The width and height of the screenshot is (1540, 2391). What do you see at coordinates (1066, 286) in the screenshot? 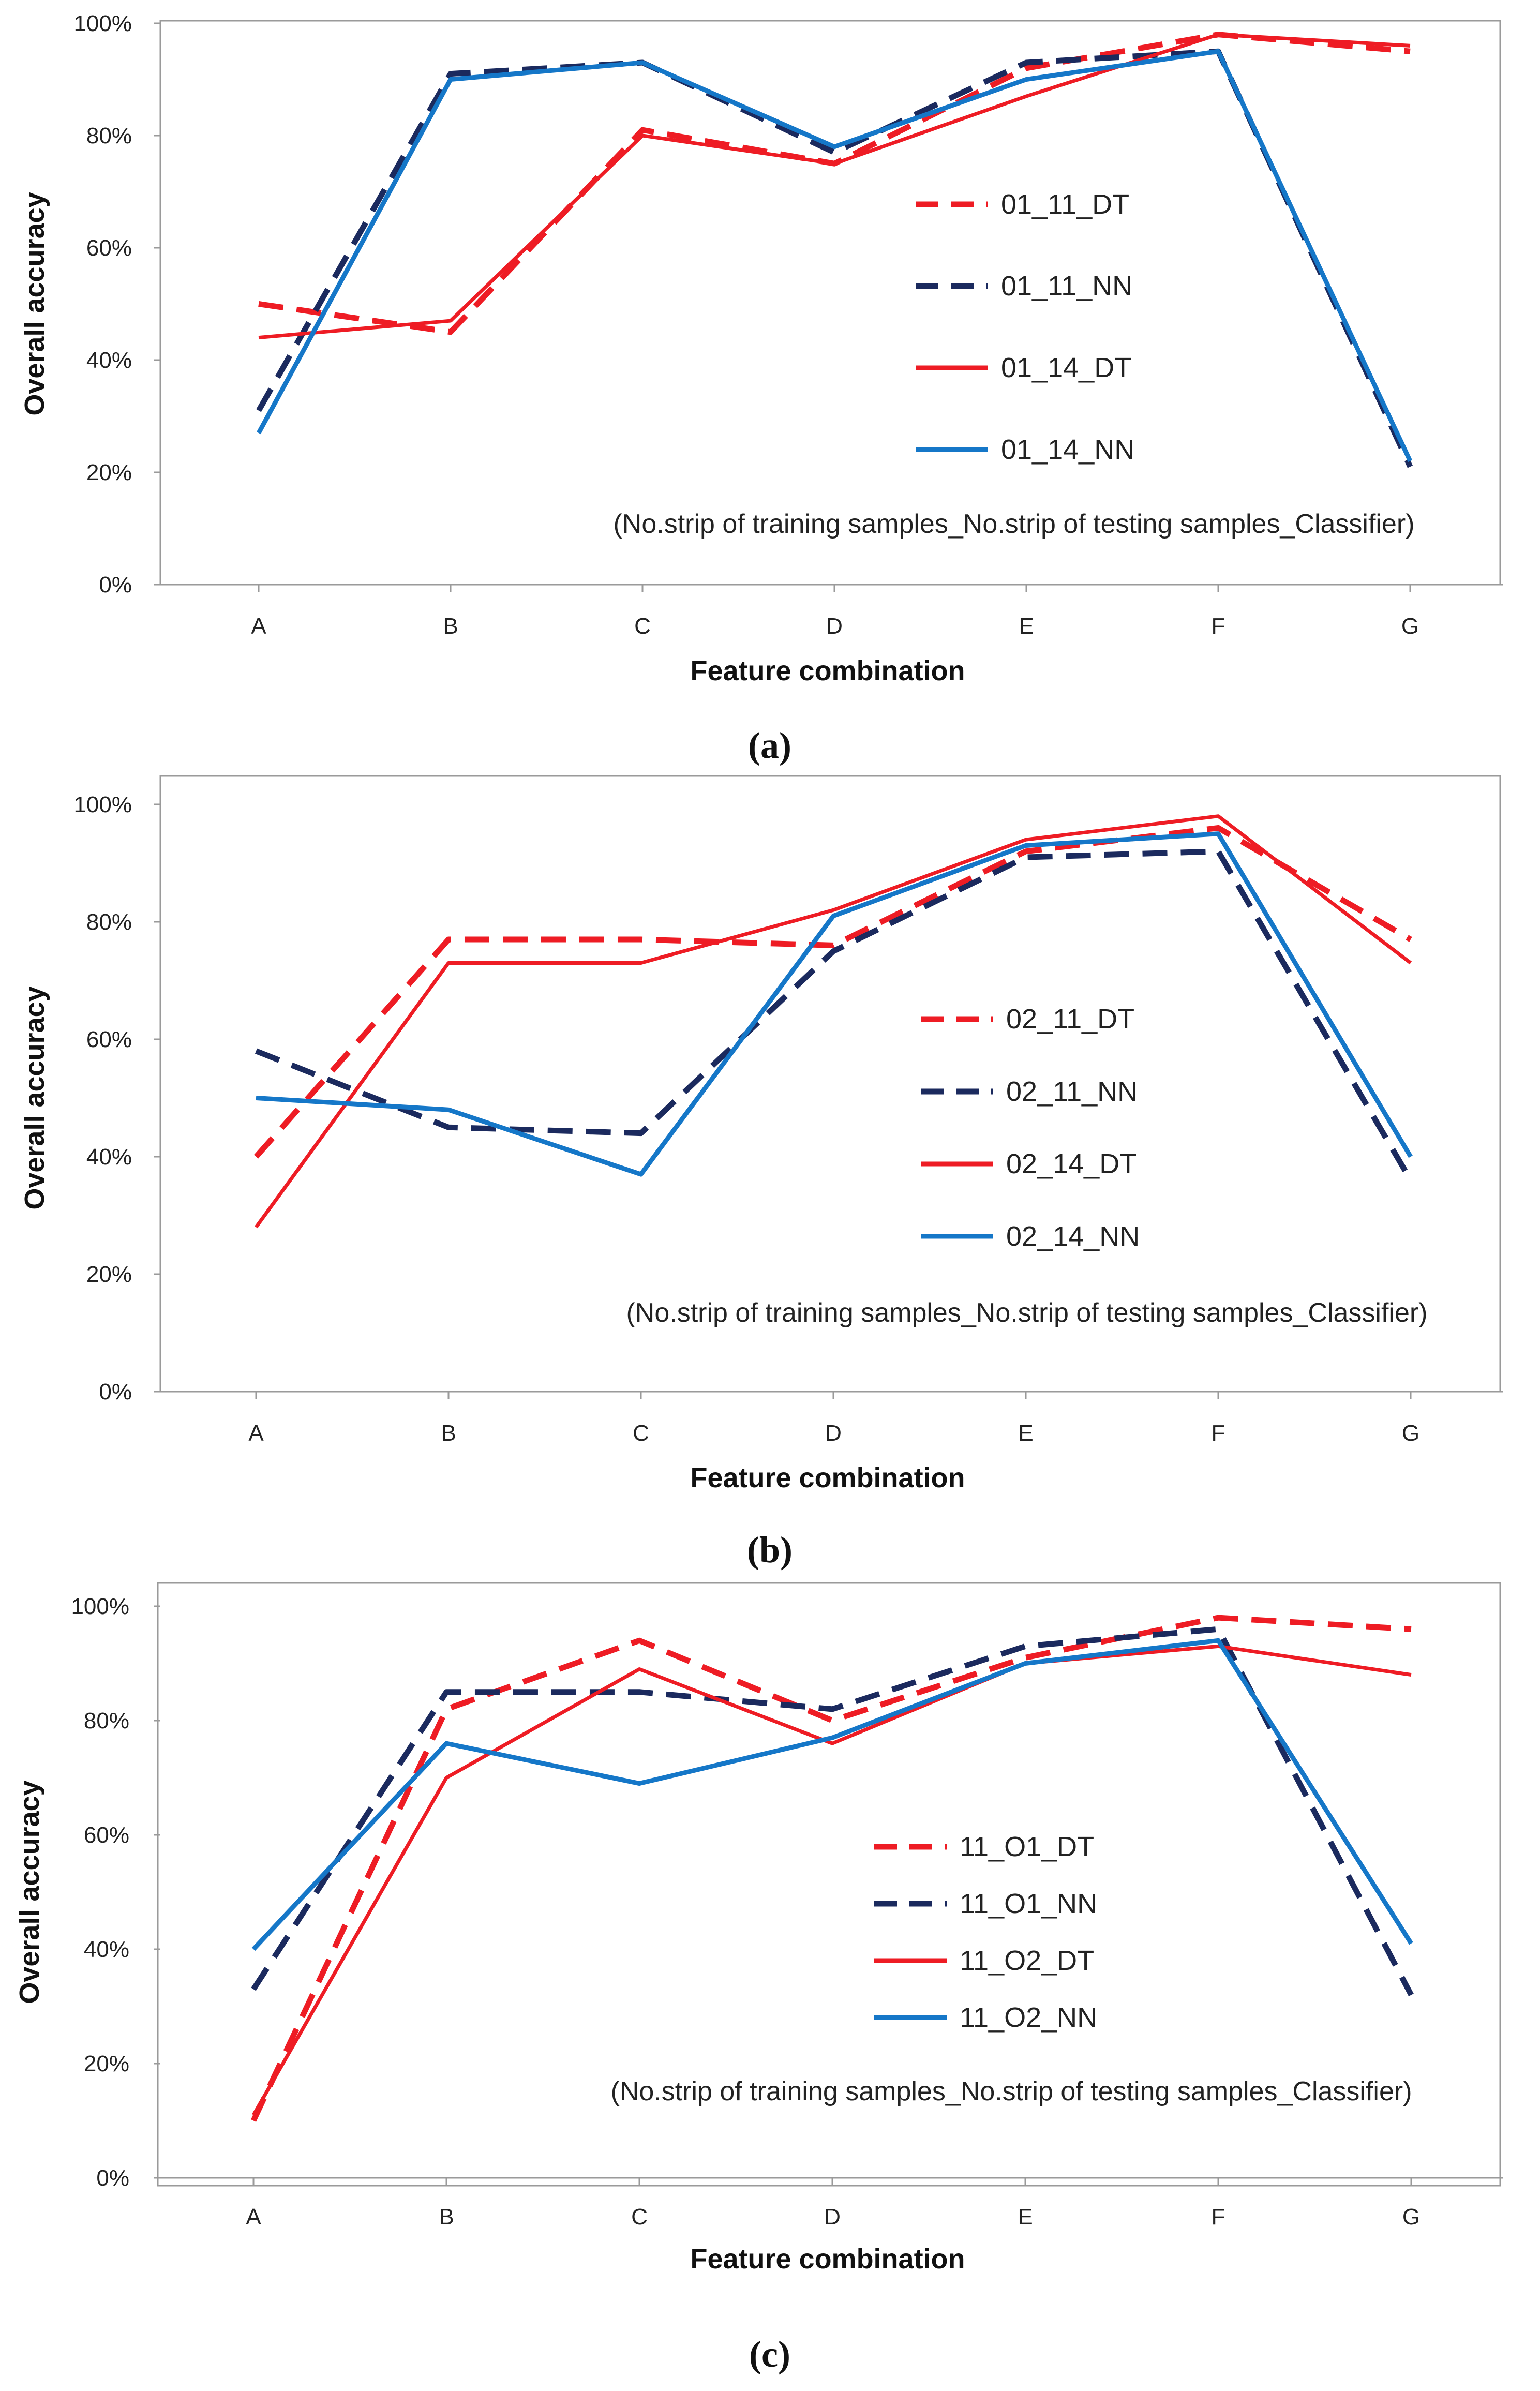
I see `legend-entry-label: 01_11_NN` at bounding box center [1066, 286].